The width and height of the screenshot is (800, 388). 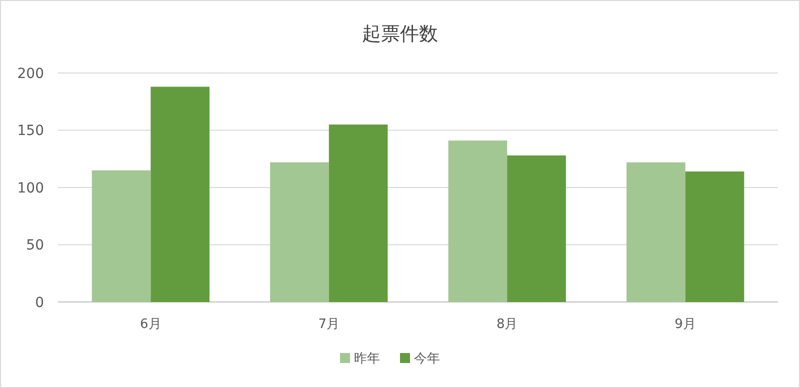 I want to click on y-tick-label: 100, so click(x=30, y=188).